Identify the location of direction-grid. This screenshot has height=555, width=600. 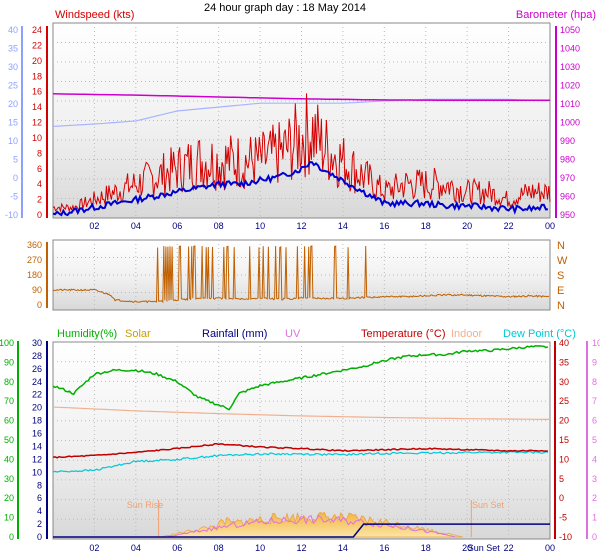
(301, 275).